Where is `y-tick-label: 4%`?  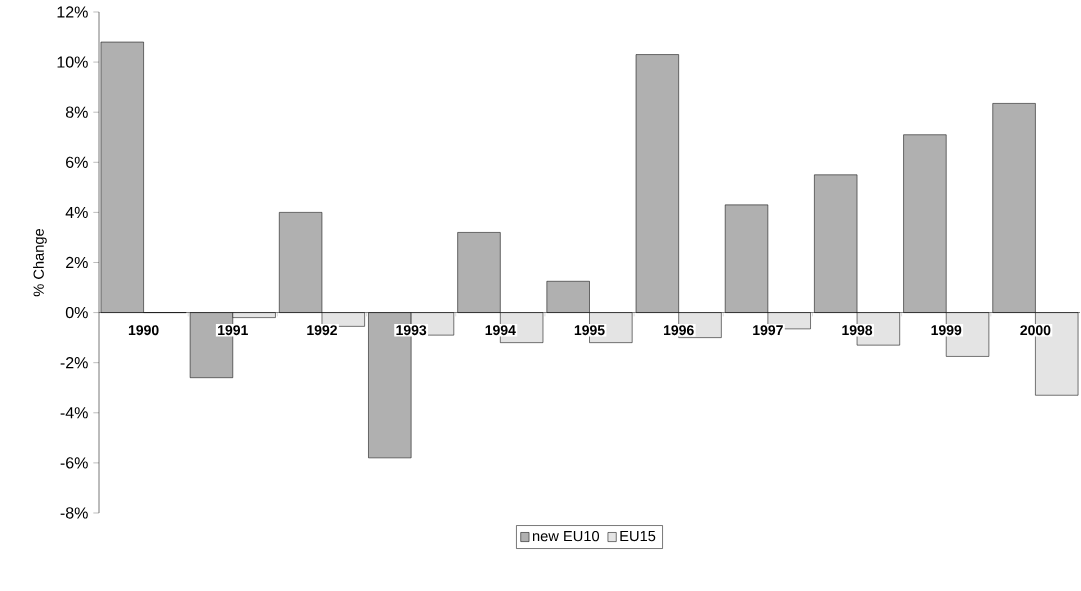 y-tick-label: 4% is located at coordinates (76, 212).